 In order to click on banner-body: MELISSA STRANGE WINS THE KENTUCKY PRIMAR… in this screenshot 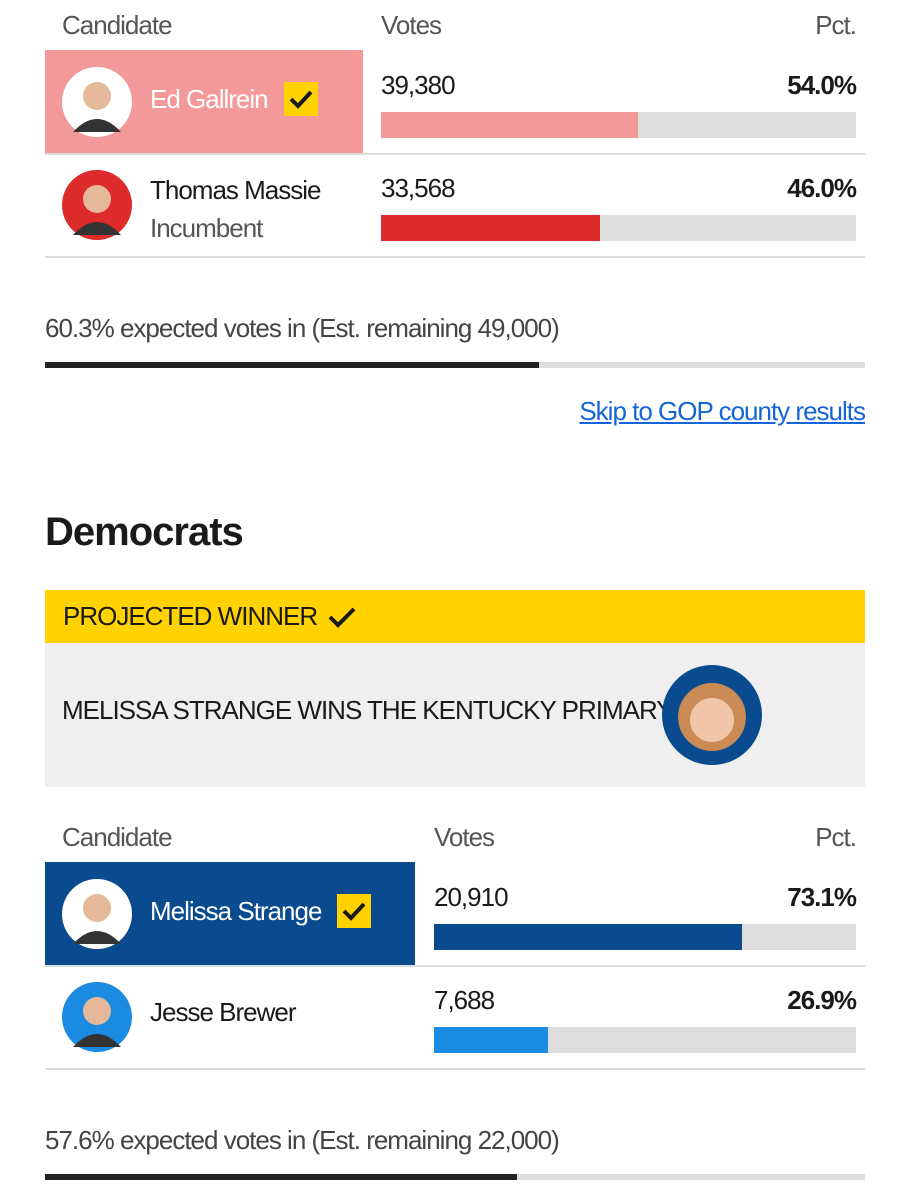, I will do `click(455, 715)`.